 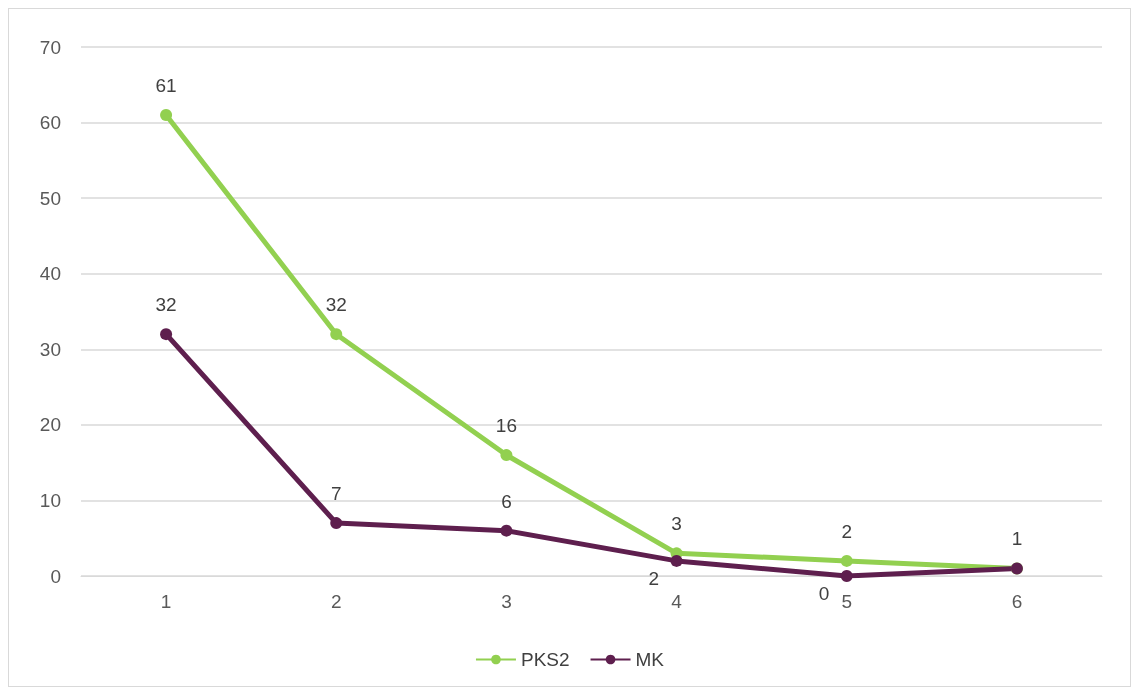 I want to click on y-tick-label: 70, so click(x=50, y=47).